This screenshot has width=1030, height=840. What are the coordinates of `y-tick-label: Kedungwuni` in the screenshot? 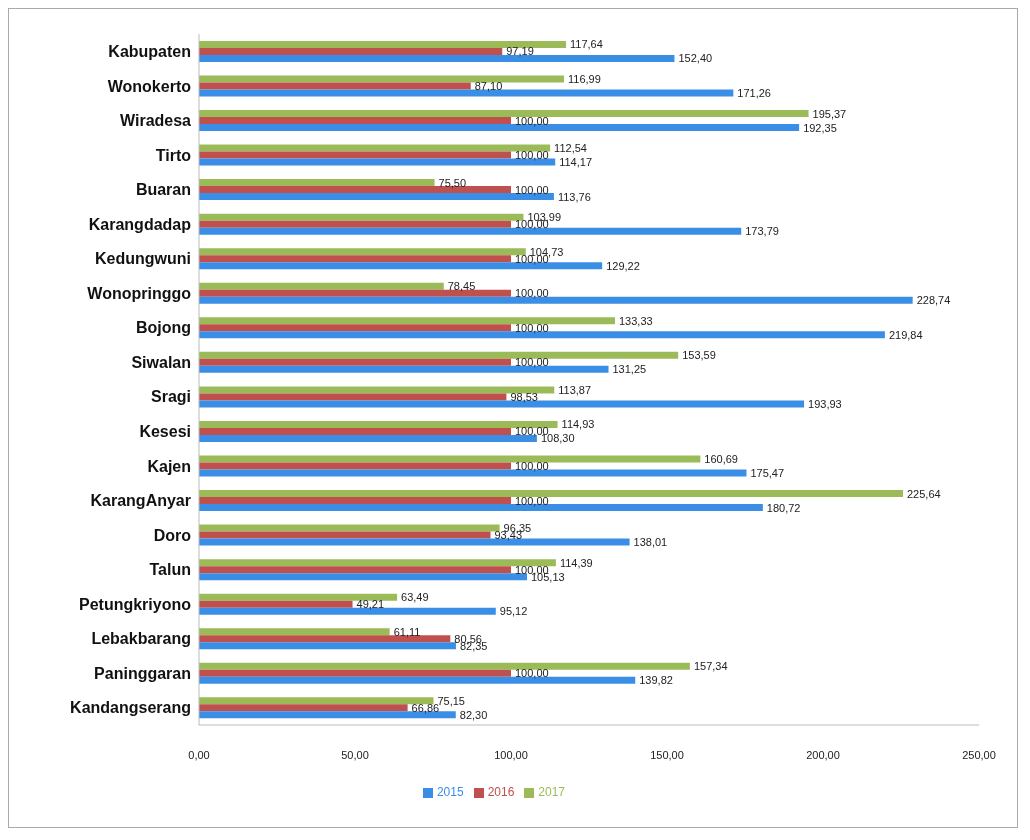 It's located at (143, 259).